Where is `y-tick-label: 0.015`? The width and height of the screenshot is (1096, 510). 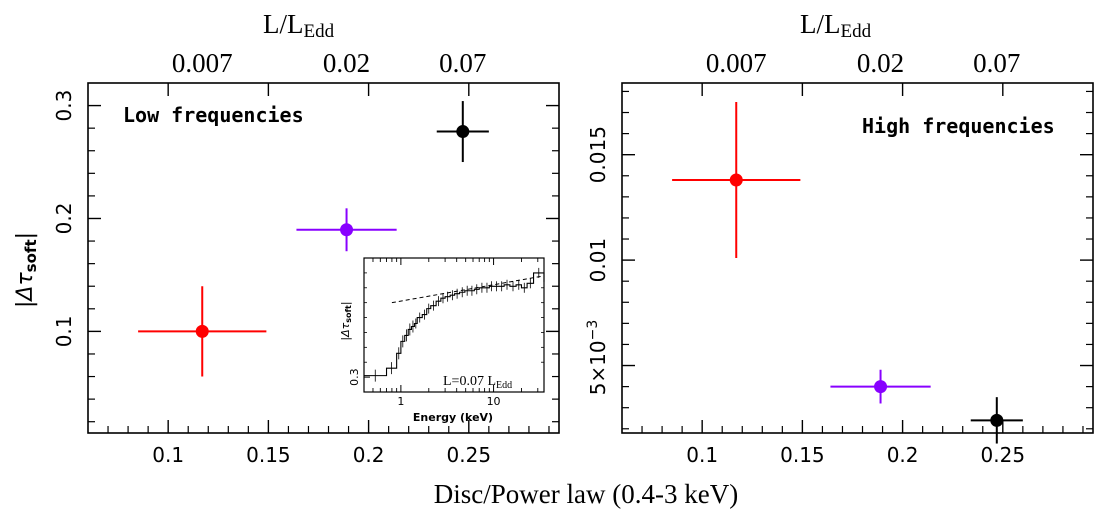
y-tick-label: 0.015 is located at coordinates (598, 154).